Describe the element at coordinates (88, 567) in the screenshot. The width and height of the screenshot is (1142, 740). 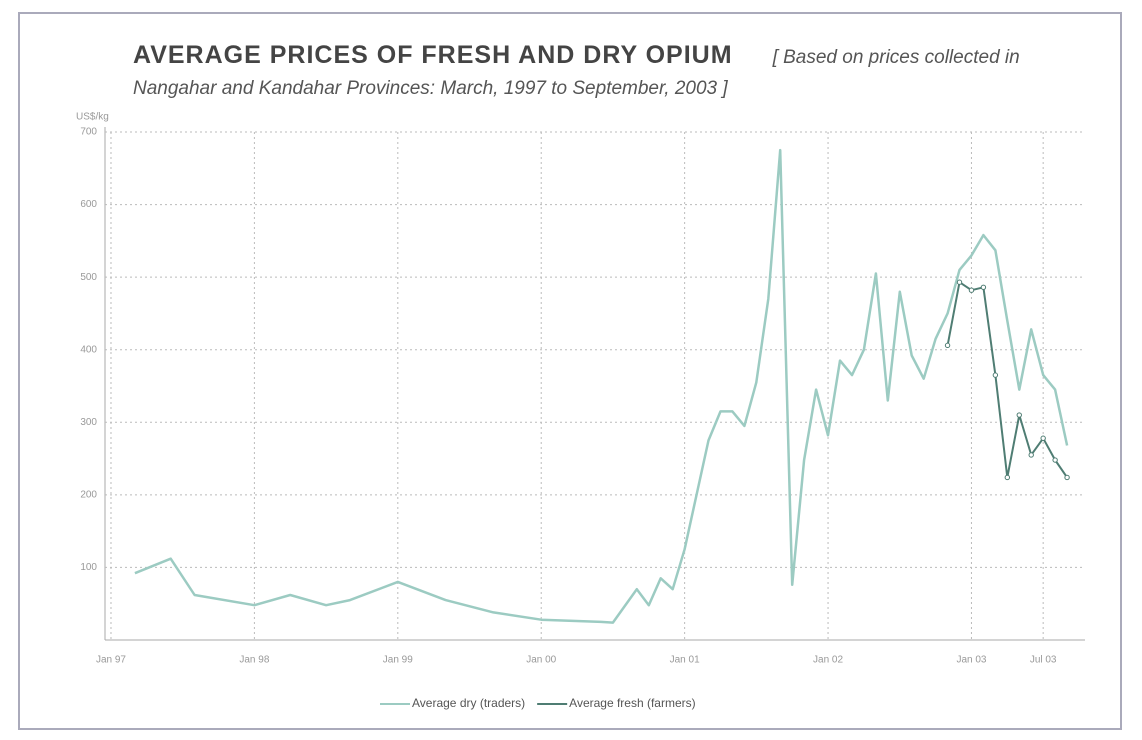
I see `y-tick-label: 100` at that location.